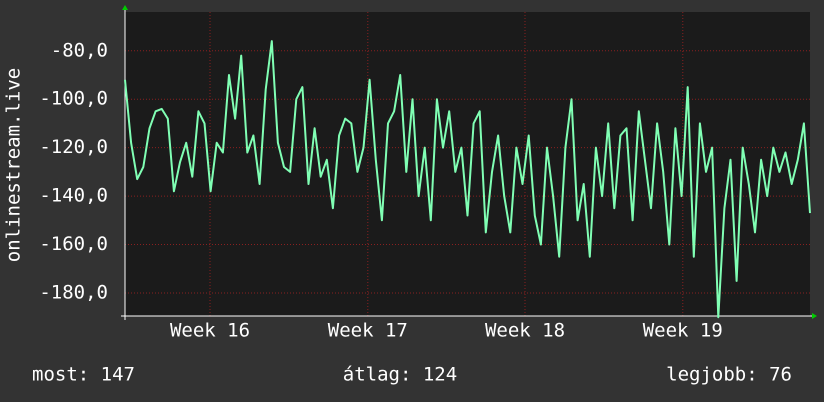 The width and height of the screenshot is (824, 402). I want to click on y-axis-label: onlinestream.live, so click(14, 165).